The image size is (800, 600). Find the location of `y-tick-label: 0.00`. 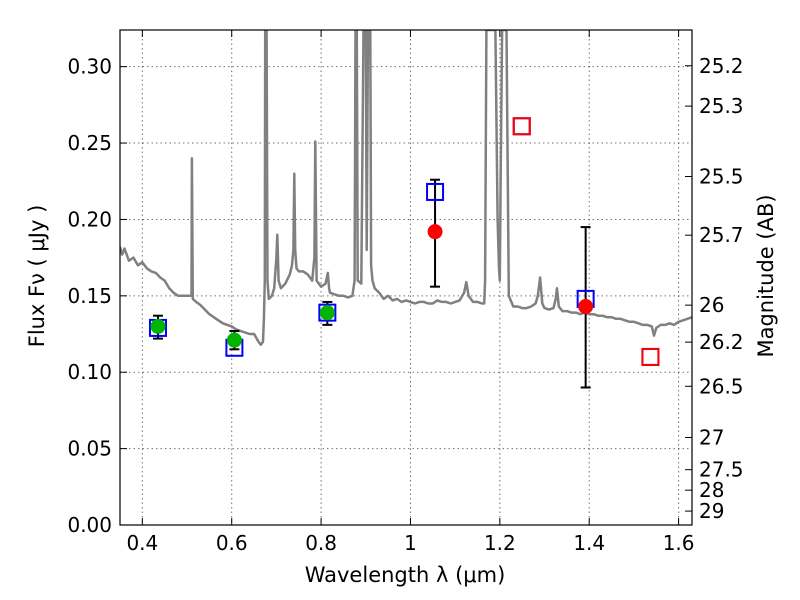

y-tick-label: 0.00 is located at coordinates (89, 525).